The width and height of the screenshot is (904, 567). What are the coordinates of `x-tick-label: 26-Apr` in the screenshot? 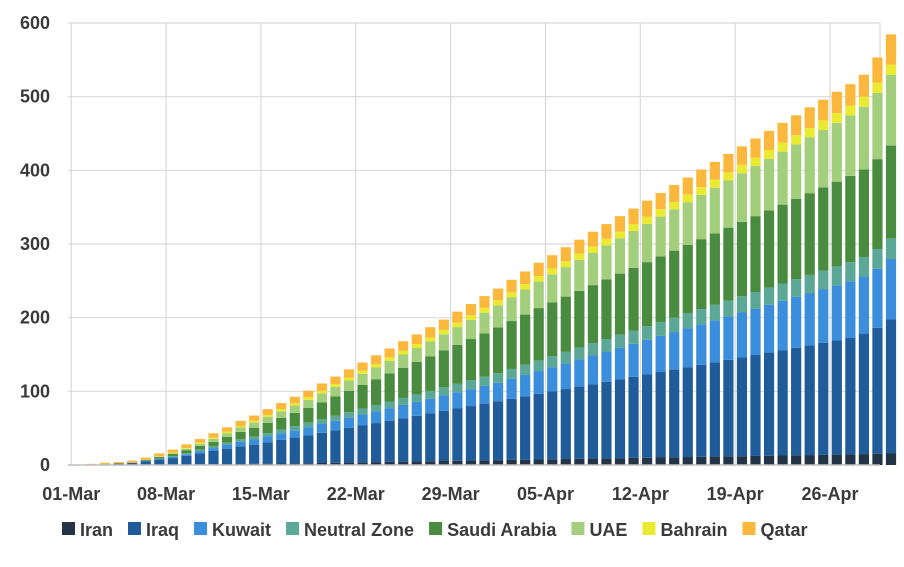 It's located at (830, 494).